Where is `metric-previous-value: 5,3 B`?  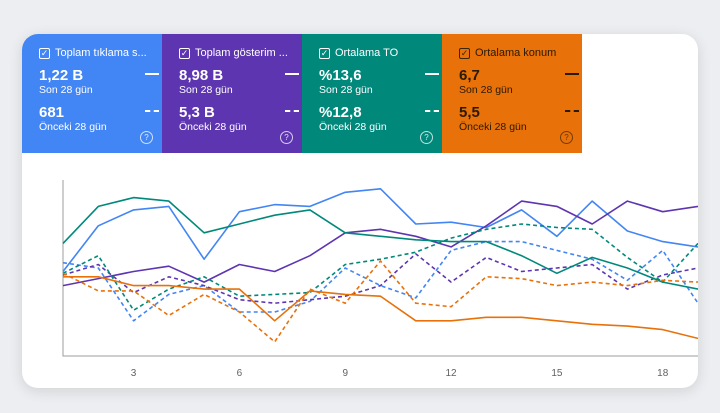
metric-previous-value: 5,3 B is located at coordinates (197, 112).